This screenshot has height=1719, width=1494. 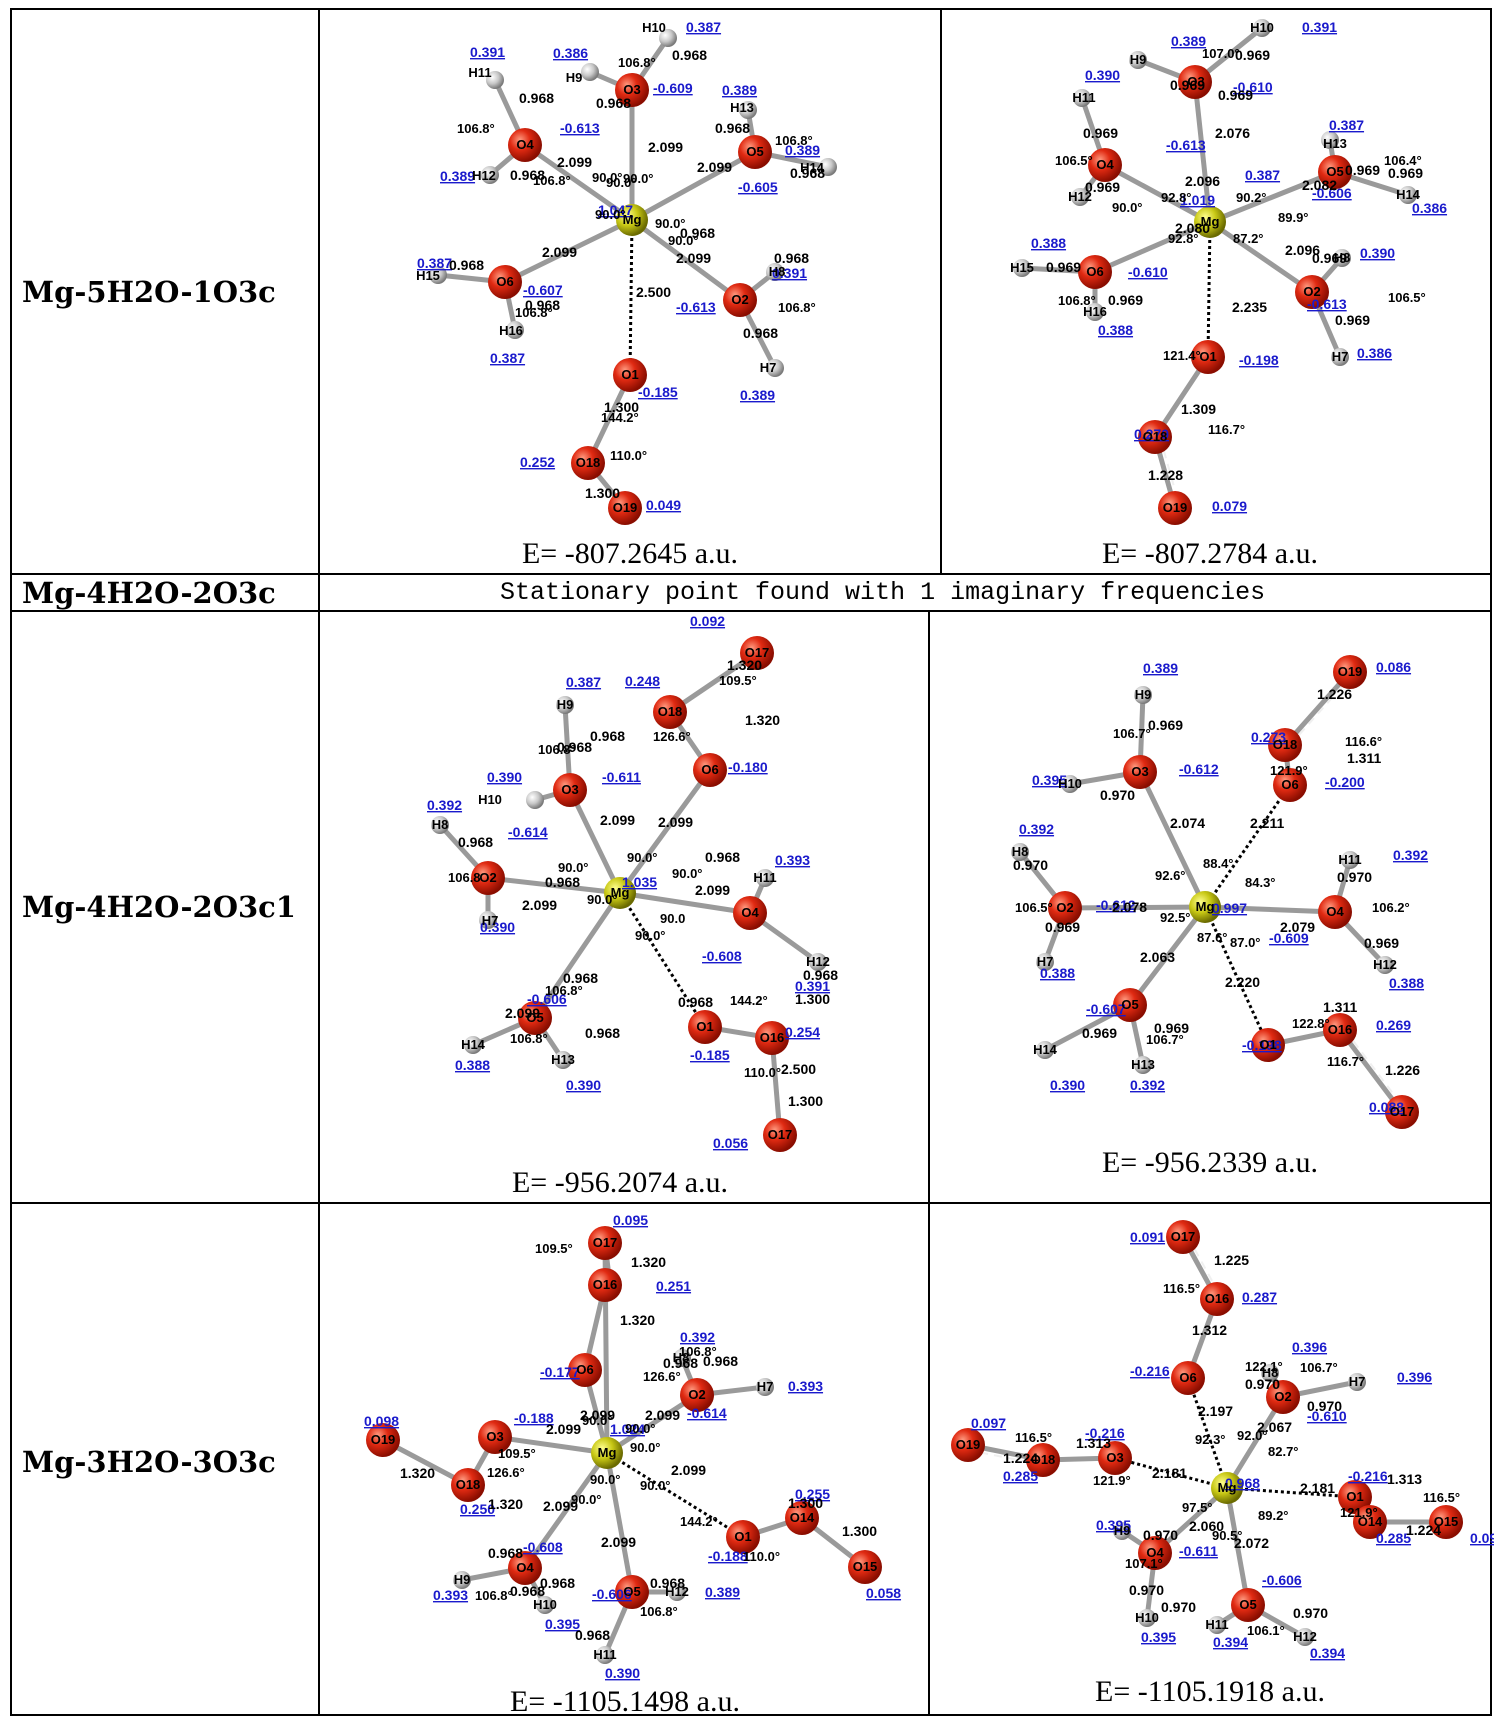 I want to click on fig5-atom-label: O3, so click(x=494, y=1436).